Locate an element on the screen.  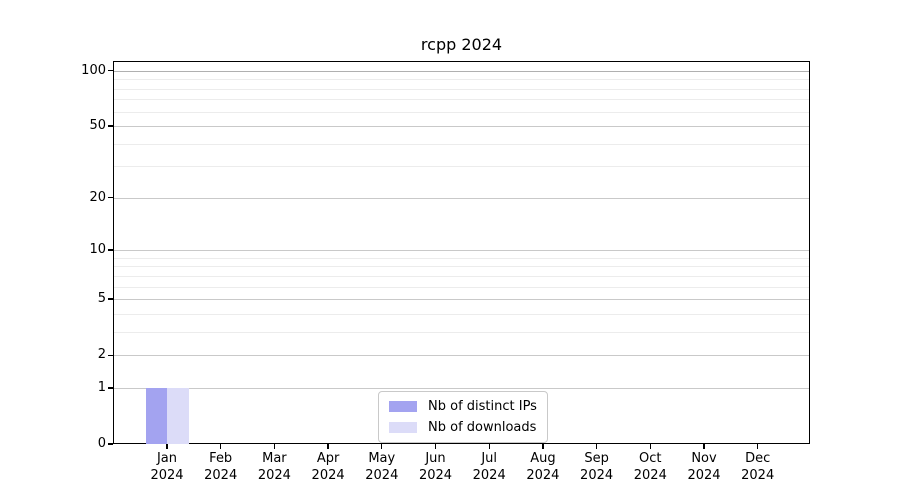
month-label: Apr is located at coordinates (328, 458).